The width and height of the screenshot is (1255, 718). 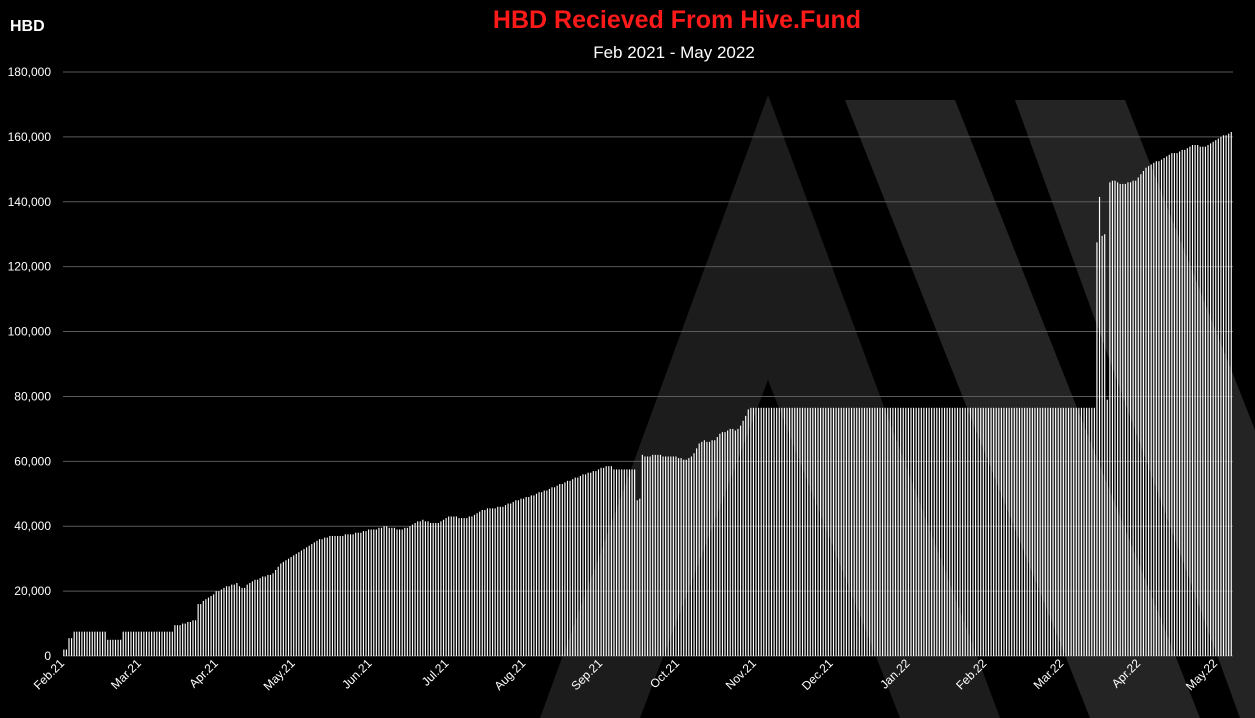 What do you see at coordinates (30, 267) in the screenshot?
I see `y-tick-label: 120,000` at bounding box center [30, 267].